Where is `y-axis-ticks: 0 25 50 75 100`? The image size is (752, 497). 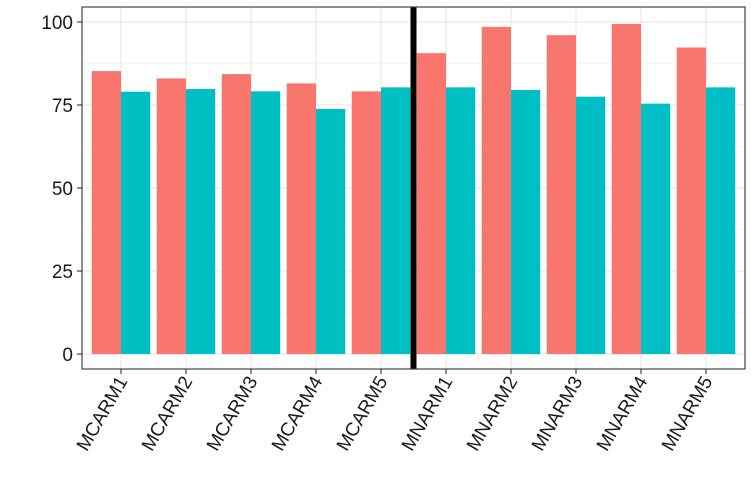
y-axis-ticks: 0 25 50 75 100 is located at coordinates (61, 189).